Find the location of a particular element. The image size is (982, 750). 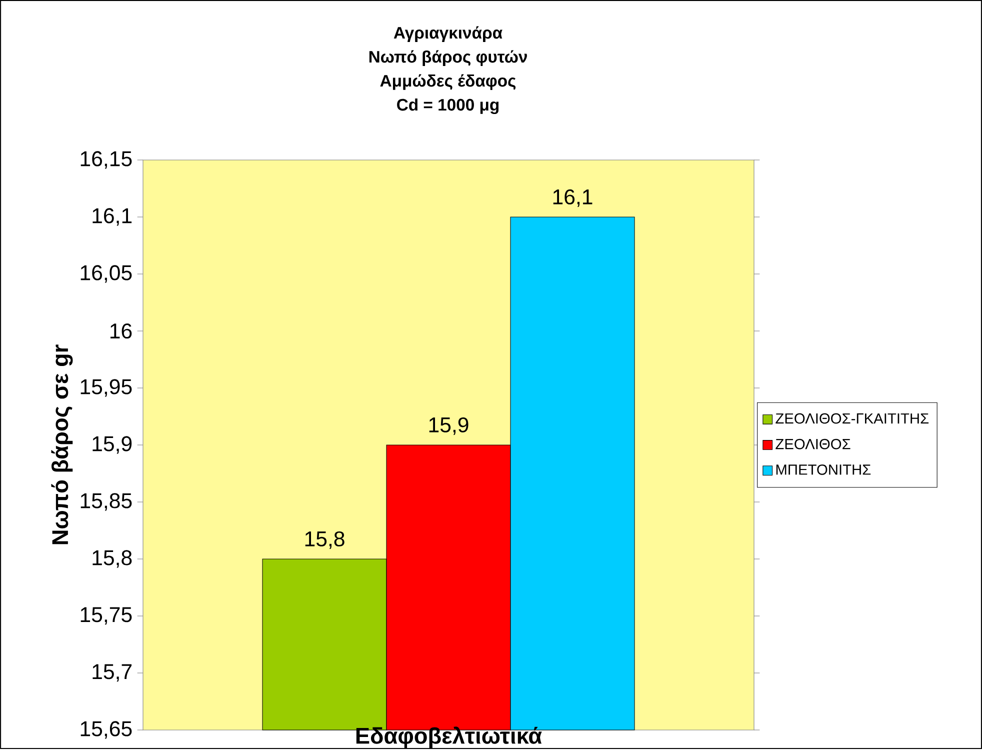

data-label: 15,9 is located at coordinates (448, 426).